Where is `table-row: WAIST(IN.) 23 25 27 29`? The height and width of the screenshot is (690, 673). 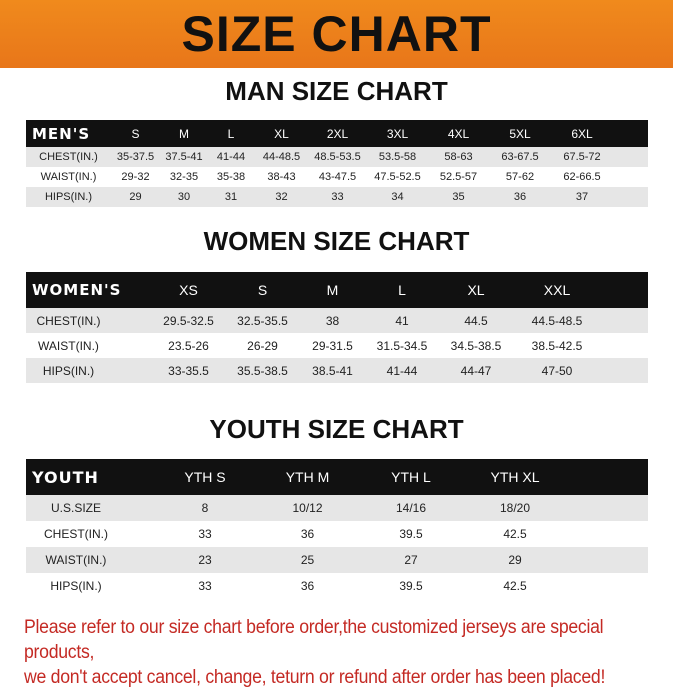 table-row: WAIST(IN.) 23 25 27 29 is located at coordinates (337, 560).